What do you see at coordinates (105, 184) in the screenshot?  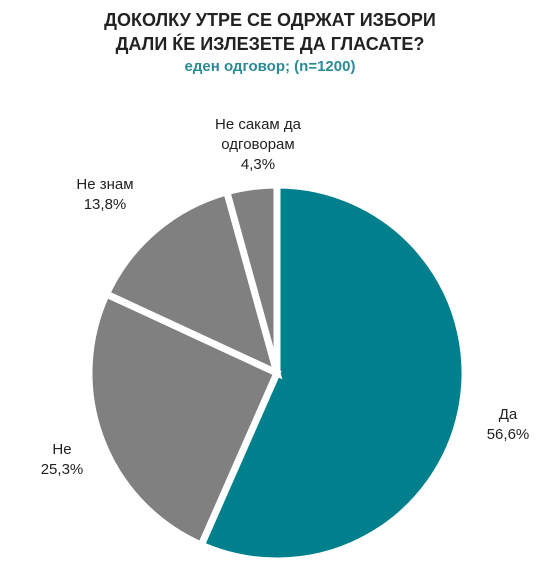 I see `slice-category-label: Не знам` at bounding box center [105, 184].